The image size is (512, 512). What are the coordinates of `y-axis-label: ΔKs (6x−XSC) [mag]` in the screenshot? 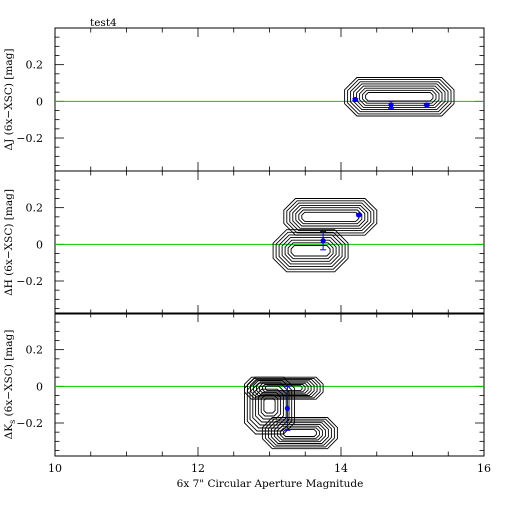 It's located at (10, 385).